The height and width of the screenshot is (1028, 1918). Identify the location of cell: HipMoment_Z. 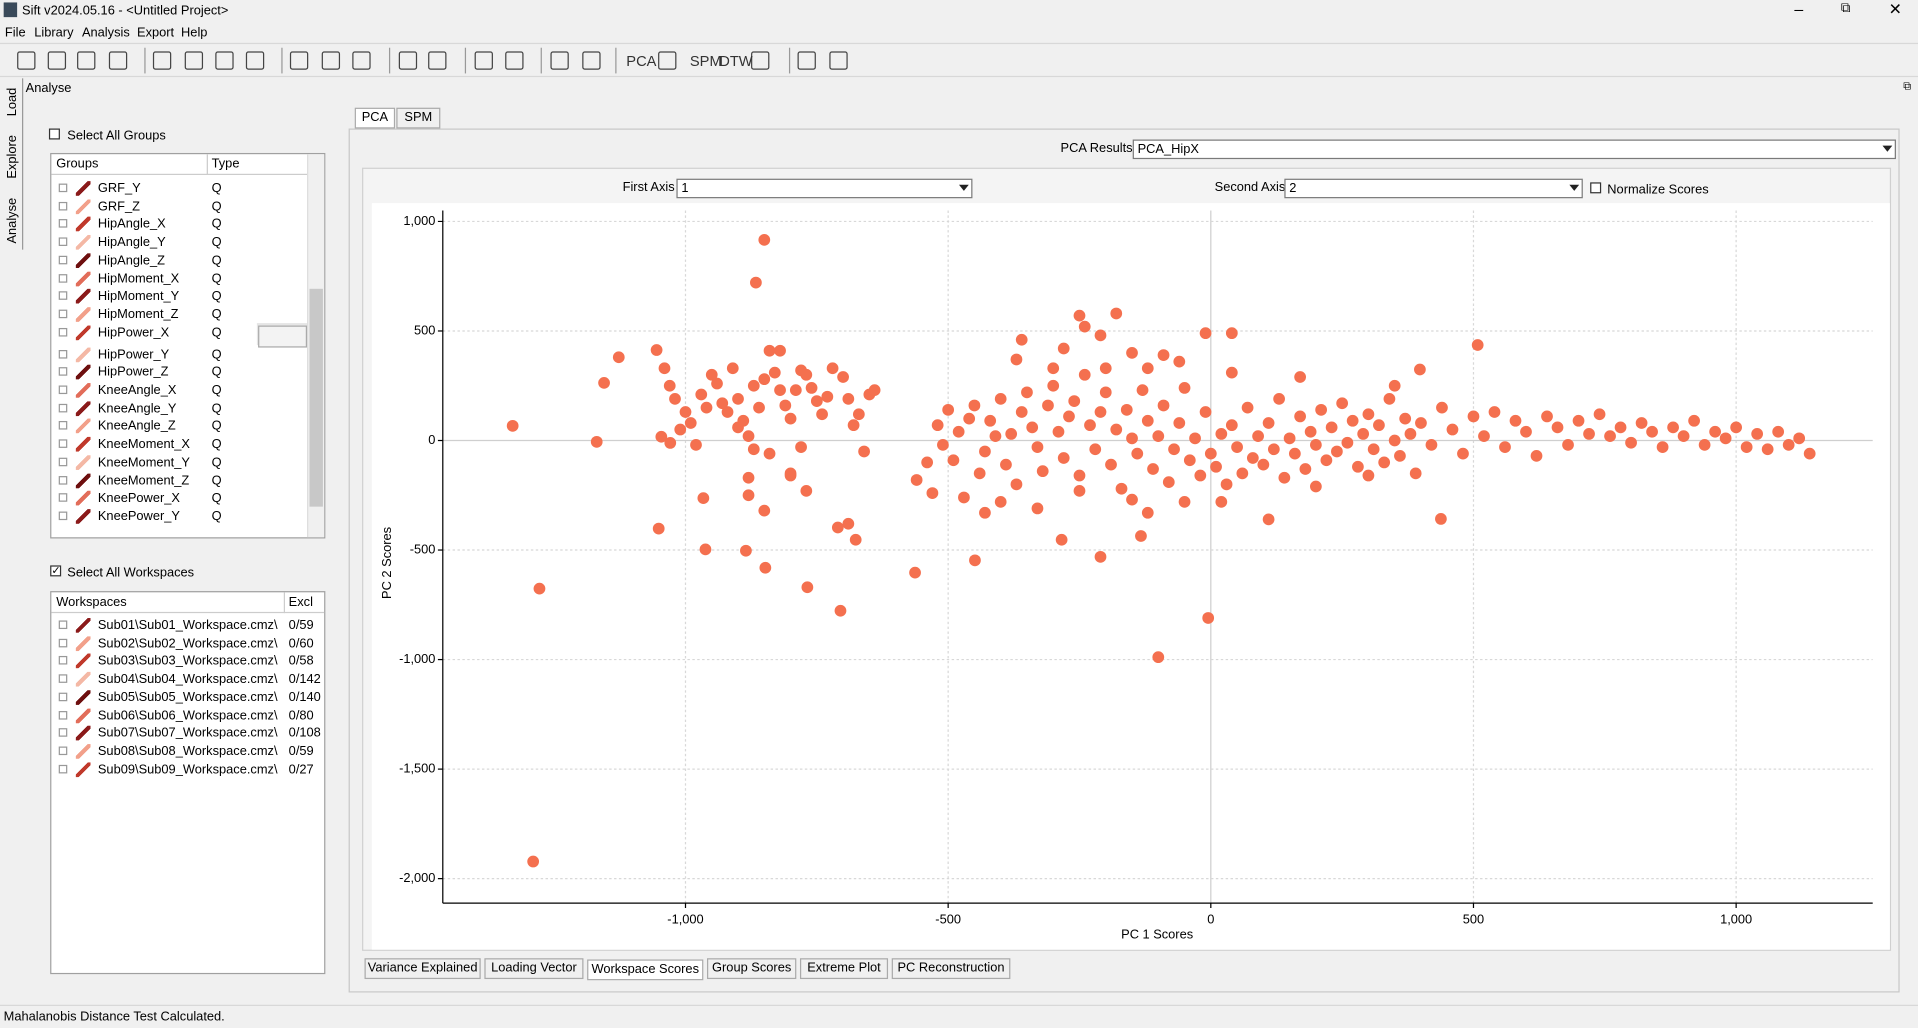
(138, 314).